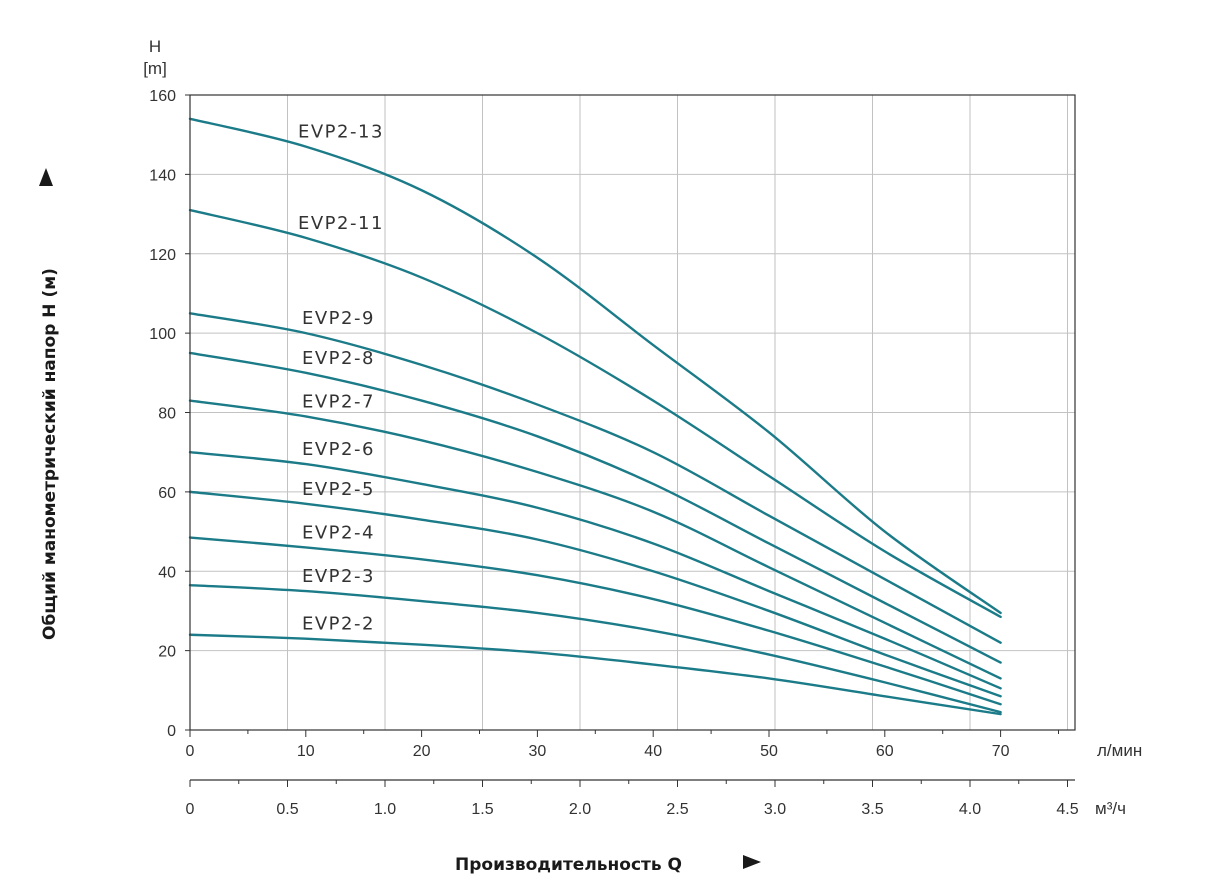  I want to click on x-tick-label: 0, so click(190, 751).